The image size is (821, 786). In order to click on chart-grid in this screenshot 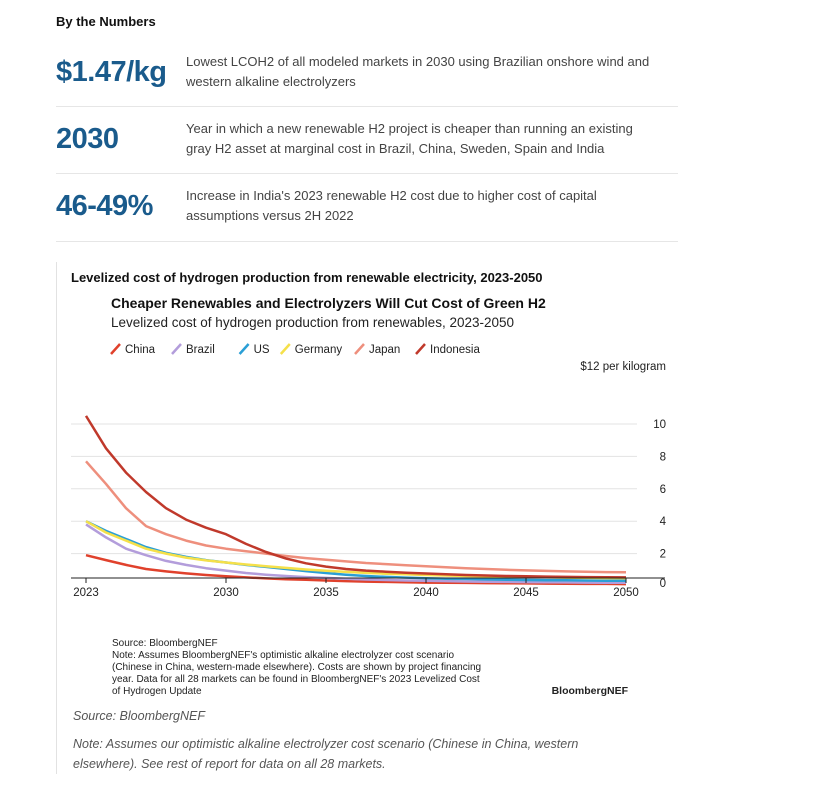, I will do `click(354, 489)`.